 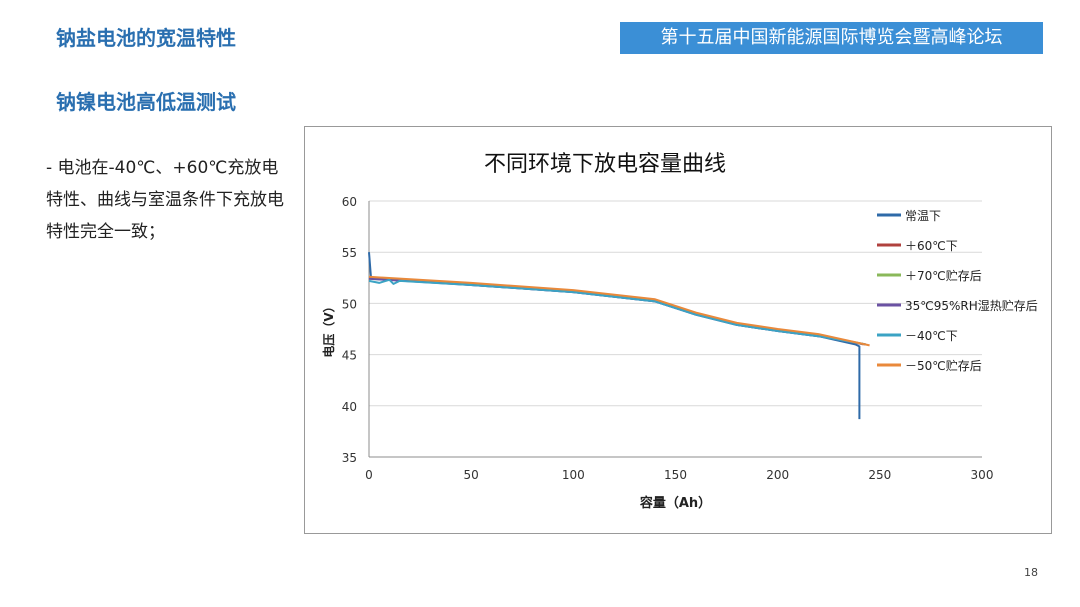 I want to click on legend-label-6: －50℃贮存后, so click(x=943, y=365).